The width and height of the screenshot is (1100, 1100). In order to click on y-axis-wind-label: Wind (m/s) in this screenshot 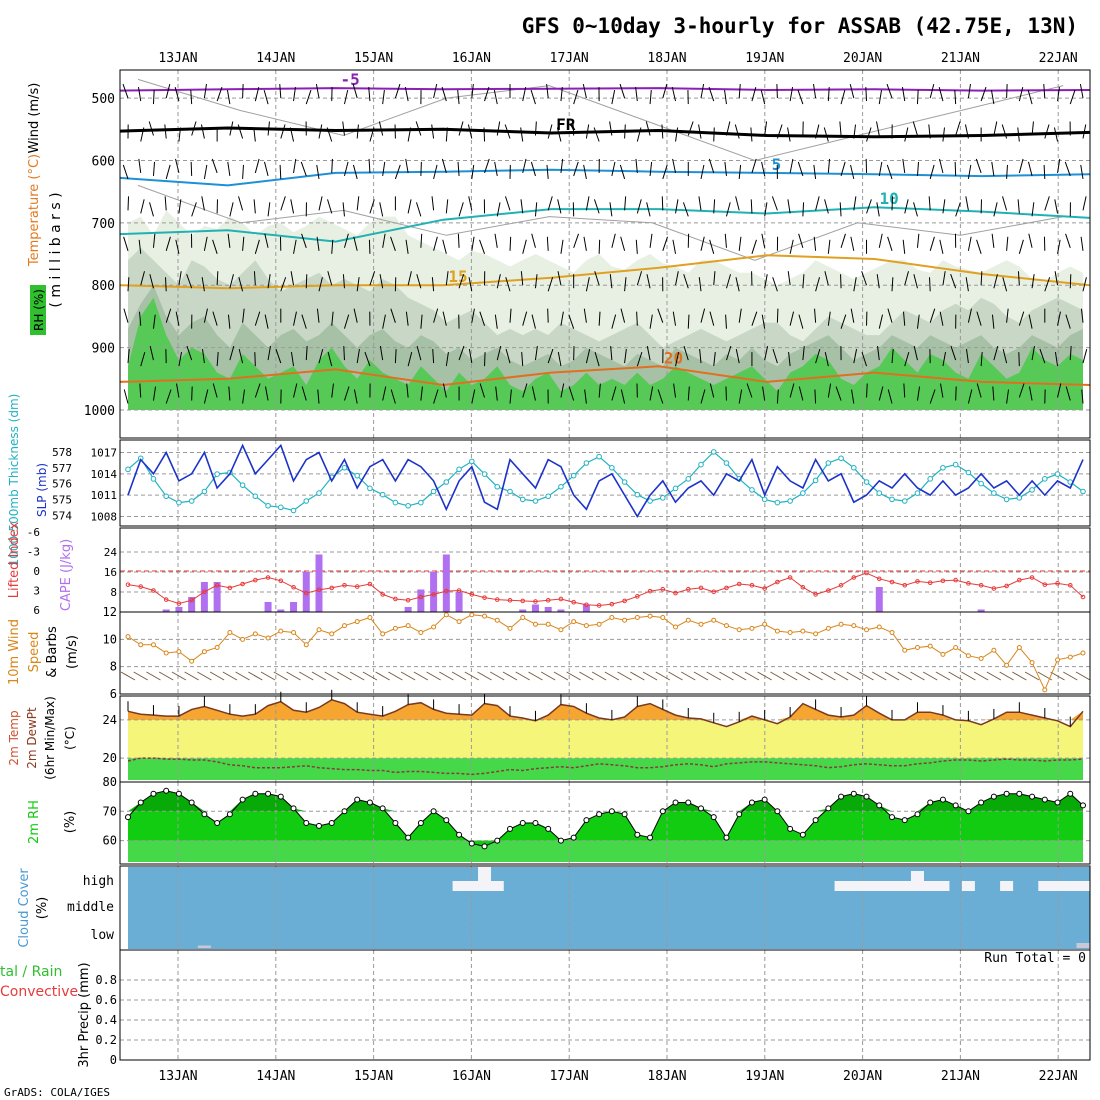, I will do `click(34, 118)`.